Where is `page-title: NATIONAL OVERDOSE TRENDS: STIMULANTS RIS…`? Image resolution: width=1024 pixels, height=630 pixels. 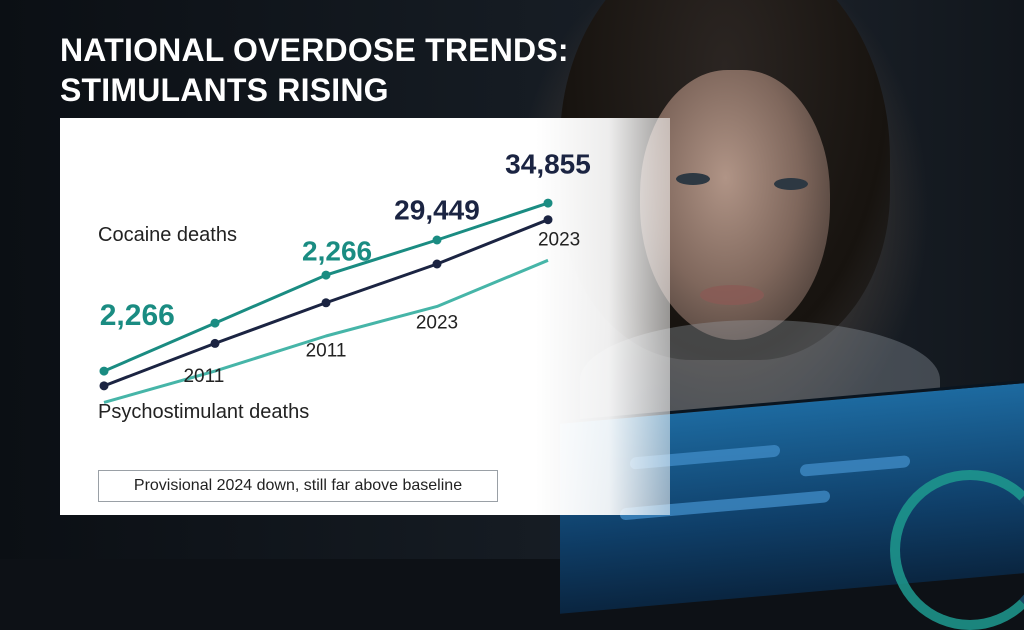
page-title: NATIONAL OVERDOSE TRENDS: STIMULANTS RIS… is located at coordinates (360, 70).